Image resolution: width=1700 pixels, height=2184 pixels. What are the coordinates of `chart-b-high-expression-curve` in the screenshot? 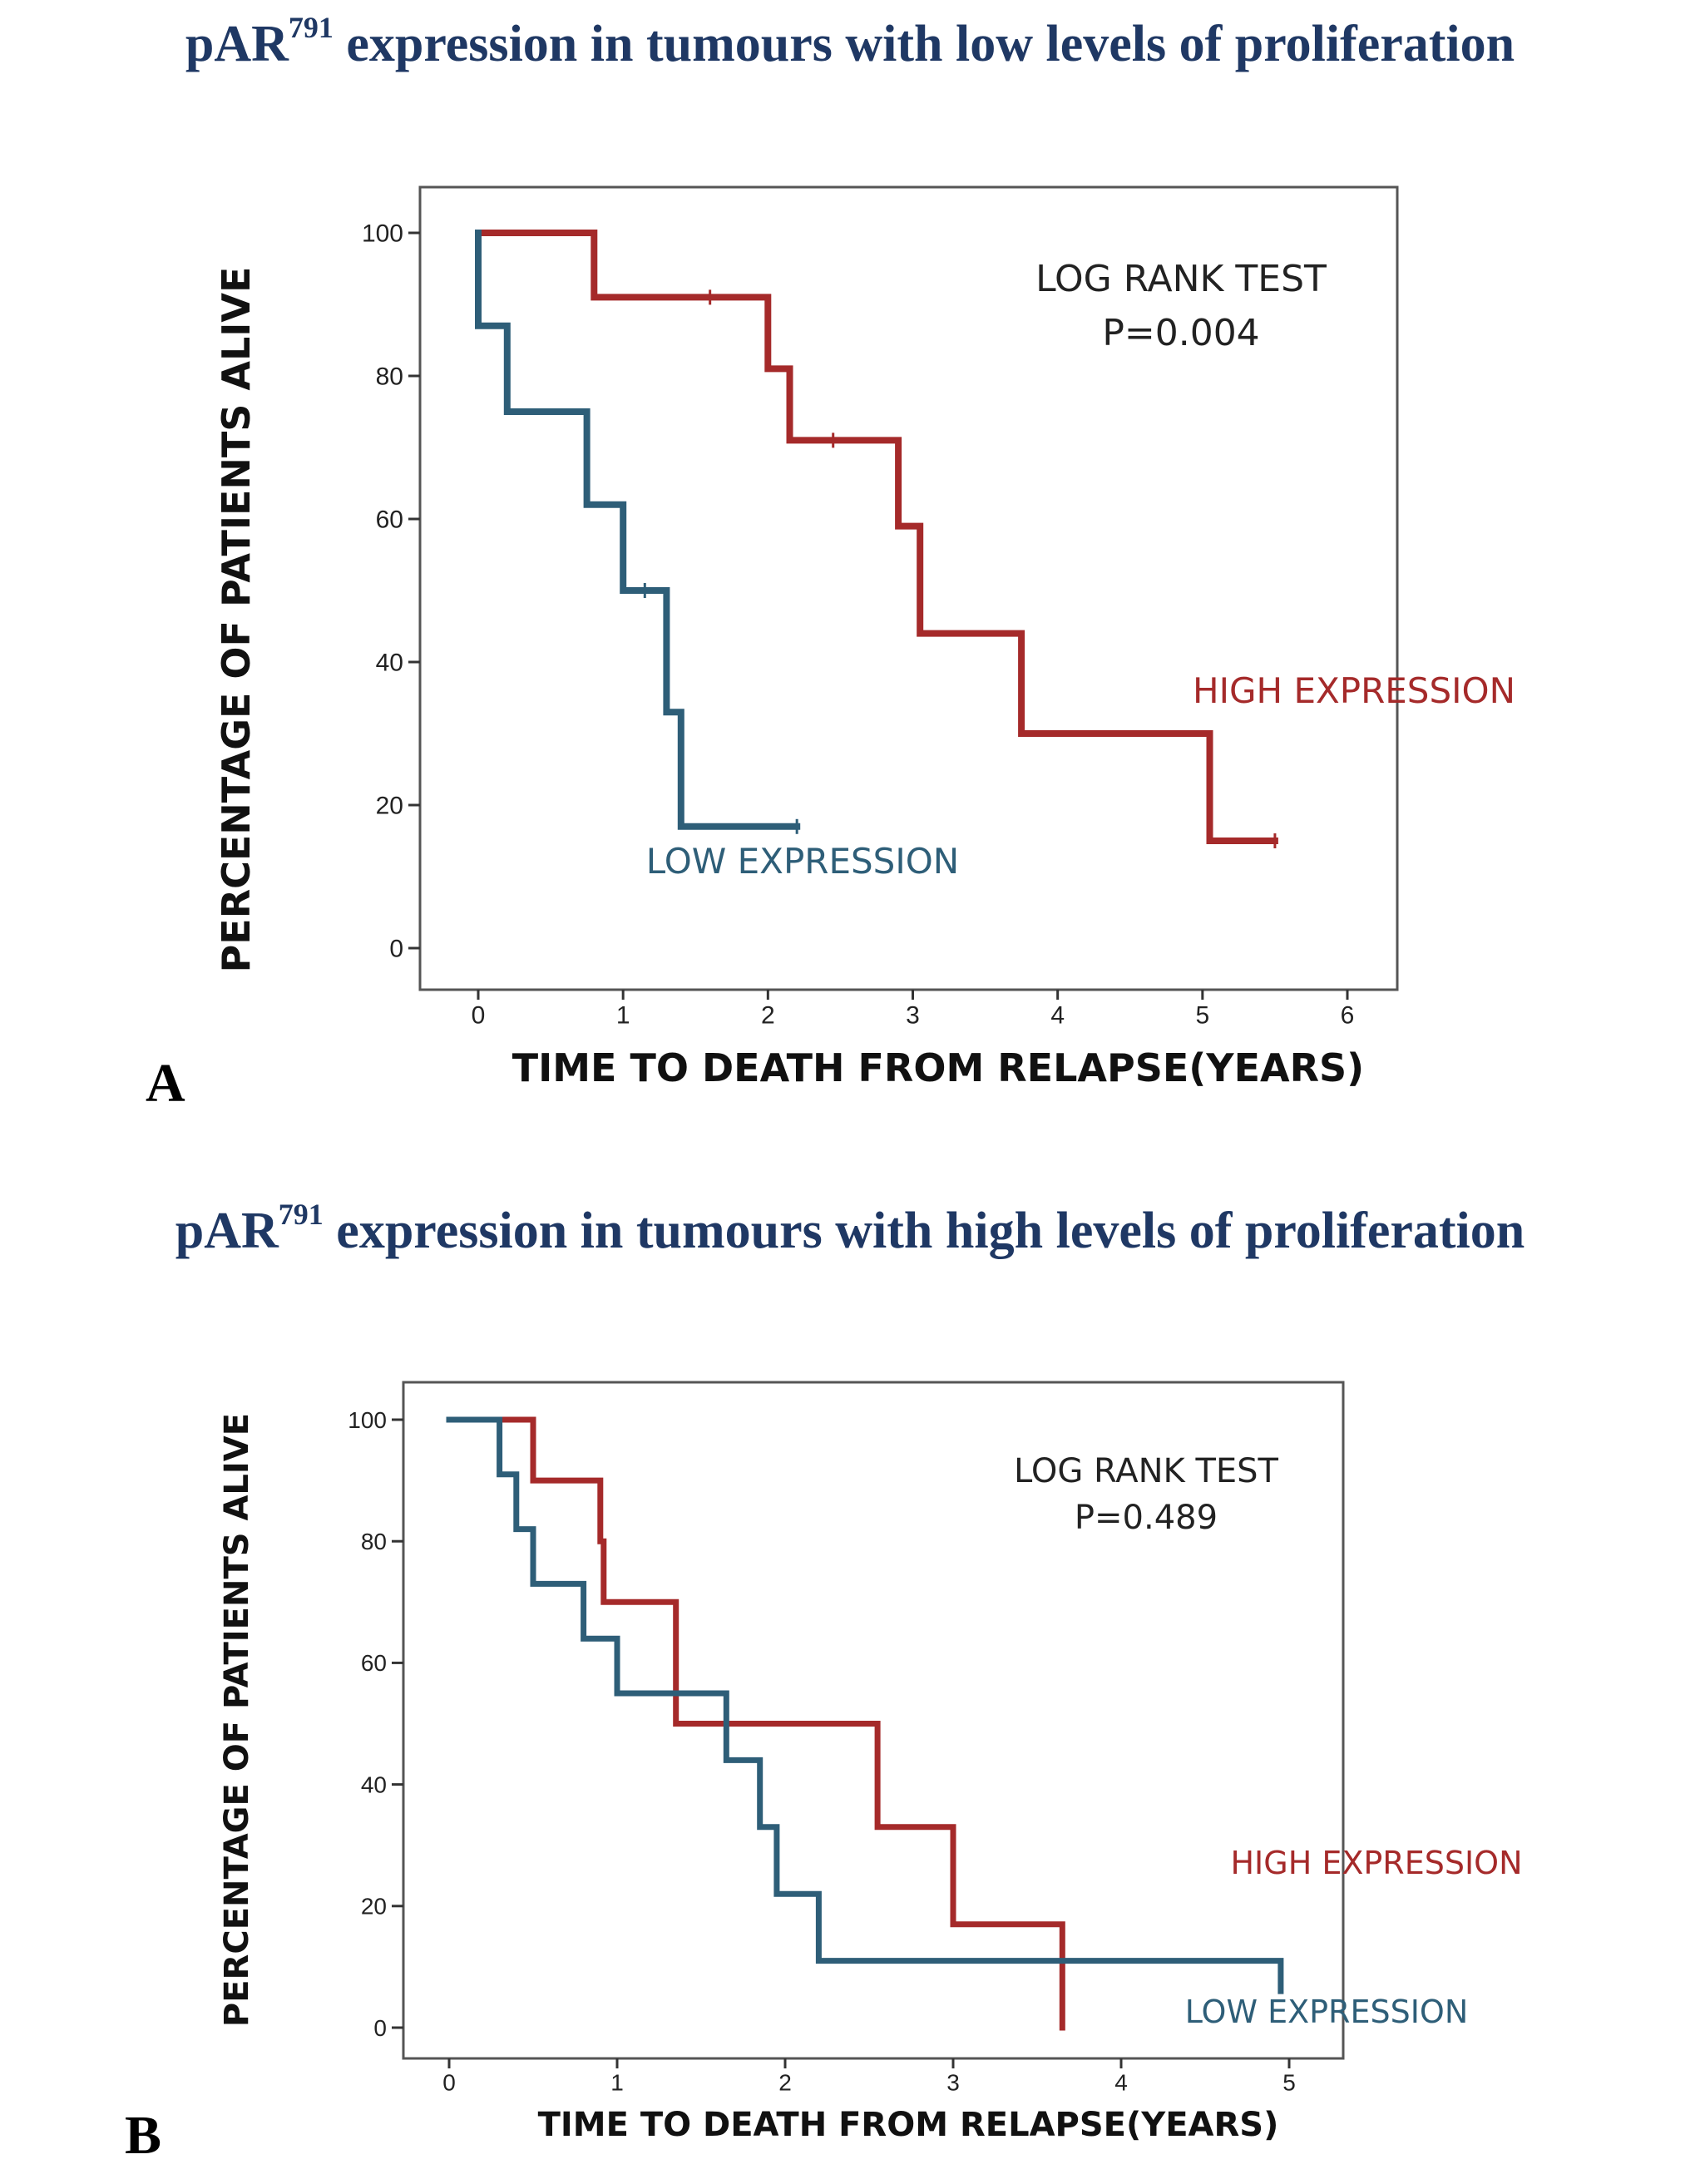 It's located at (755, 1723).